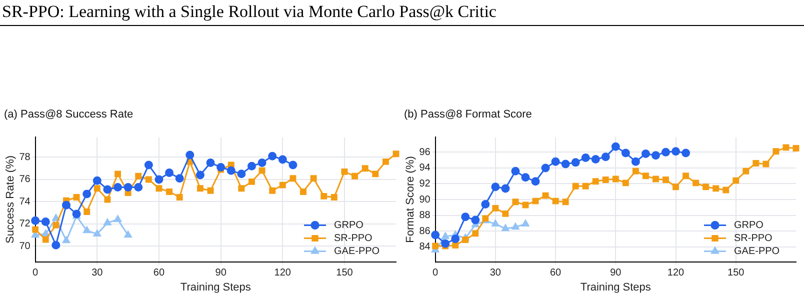  I want to click on chart-title: (b) Pass@8 Format Score, so click(468, 114).